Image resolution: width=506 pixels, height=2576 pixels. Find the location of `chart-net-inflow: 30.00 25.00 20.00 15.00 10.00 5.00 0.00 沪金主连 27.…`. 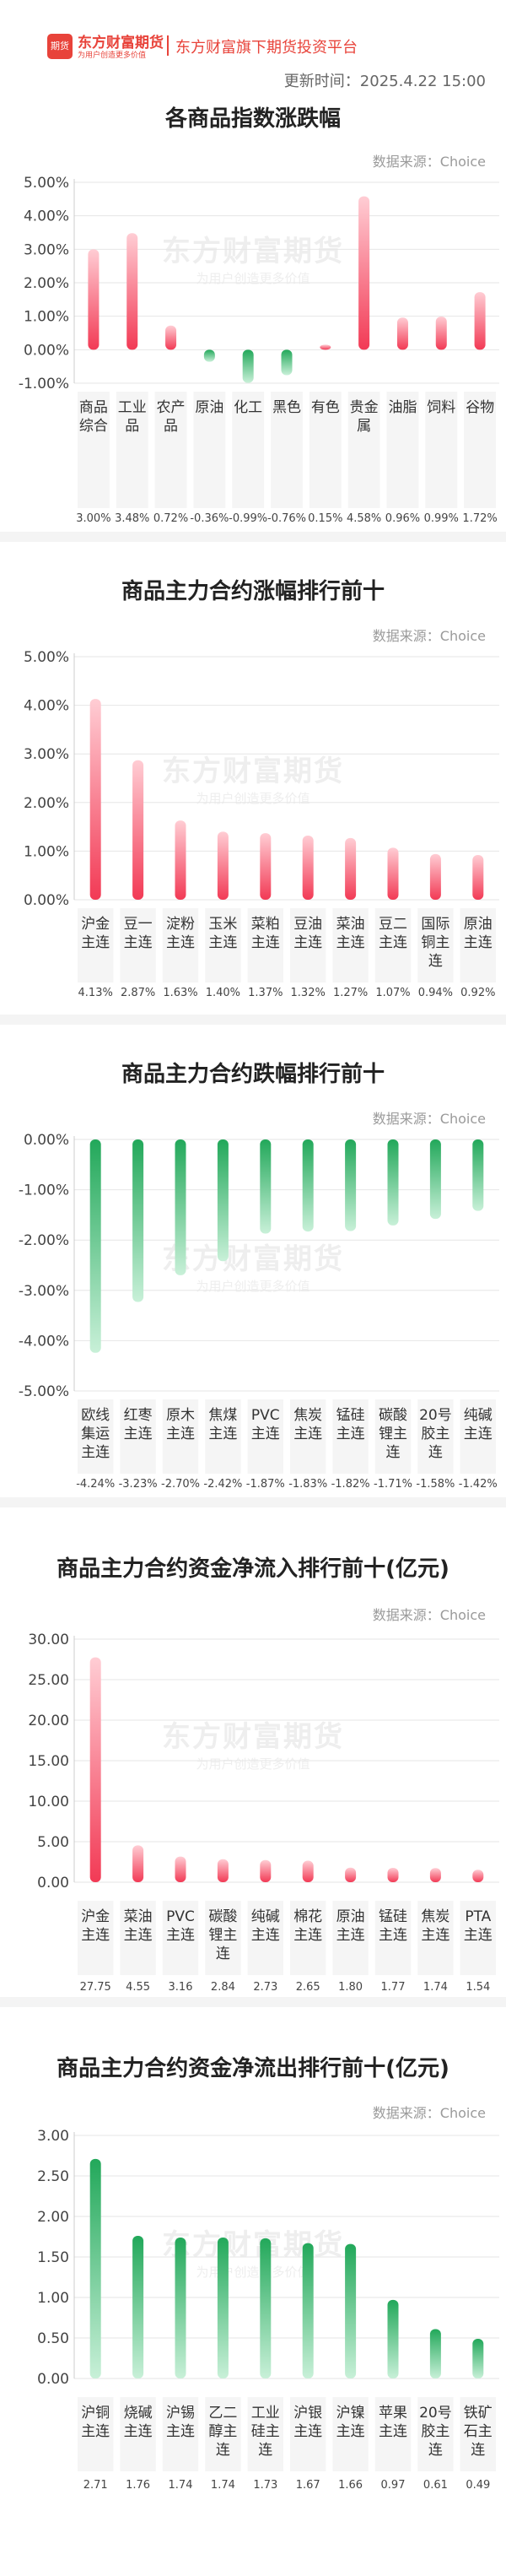

chart-net-inflow: 30.00 25.00 20.00 15.00 10.00 5.00 0.00 沪金主连 27.… is located at coordinates (263, 1813).